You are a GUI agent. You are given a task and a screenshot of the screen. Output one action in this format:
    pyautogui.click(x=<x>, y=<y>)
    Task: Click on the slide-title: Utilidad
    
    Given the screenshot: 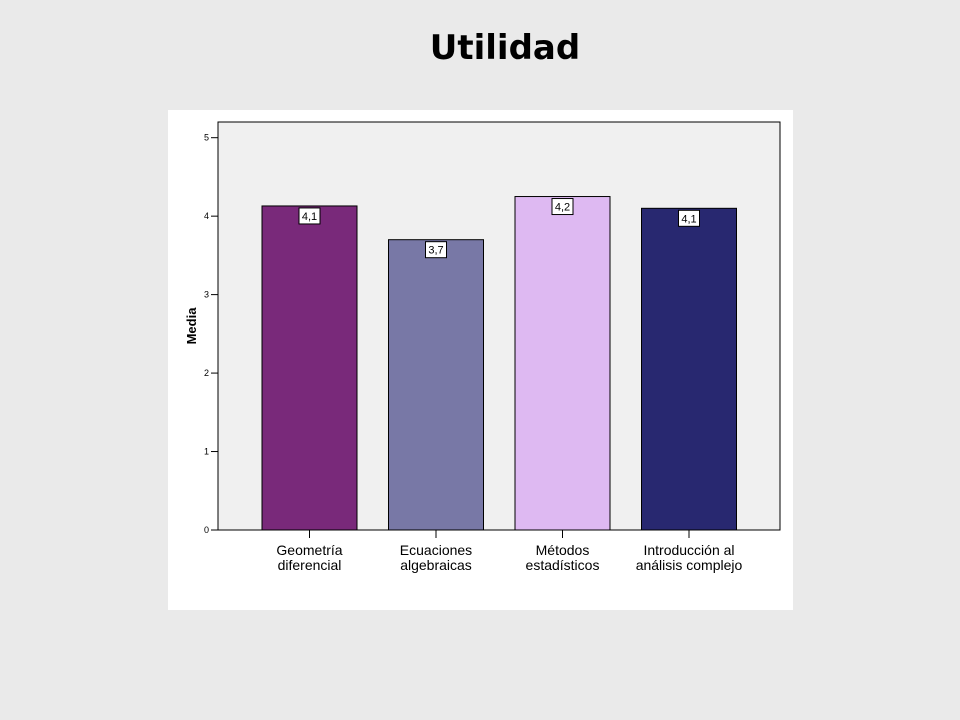 What is the action you would take?
    pyautogui.click(x=505, y=48)
    